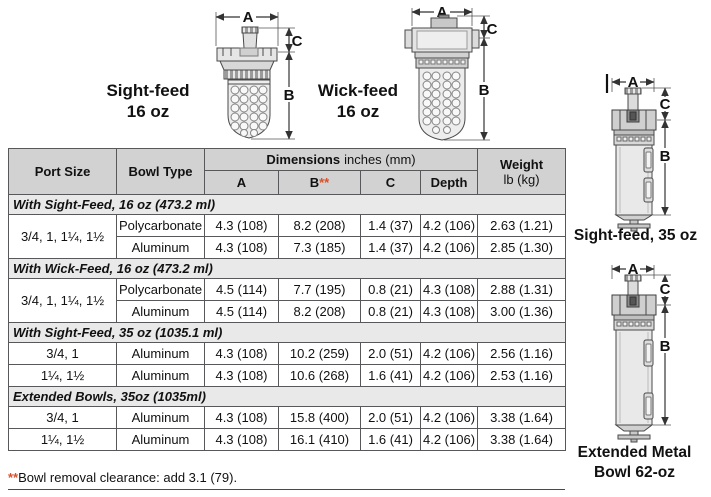 The width and height of the screenshot is (711, 497). I want to click on cell-dim-b: 7.3 (185), so click(319, 247).